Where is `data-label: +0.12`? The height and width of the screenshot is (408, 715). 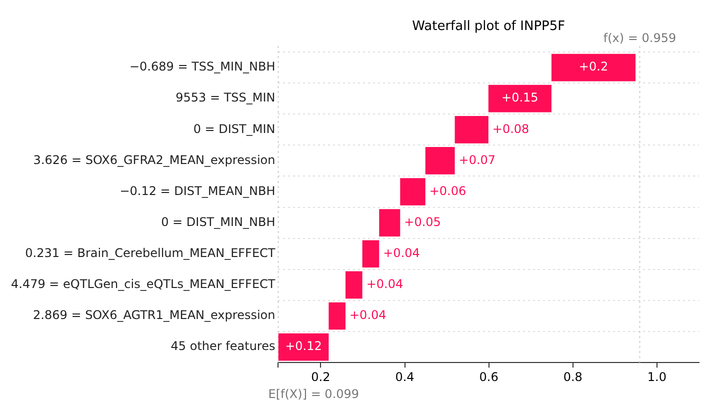
data-label: +0.12 is located at coordinates (303, 346).